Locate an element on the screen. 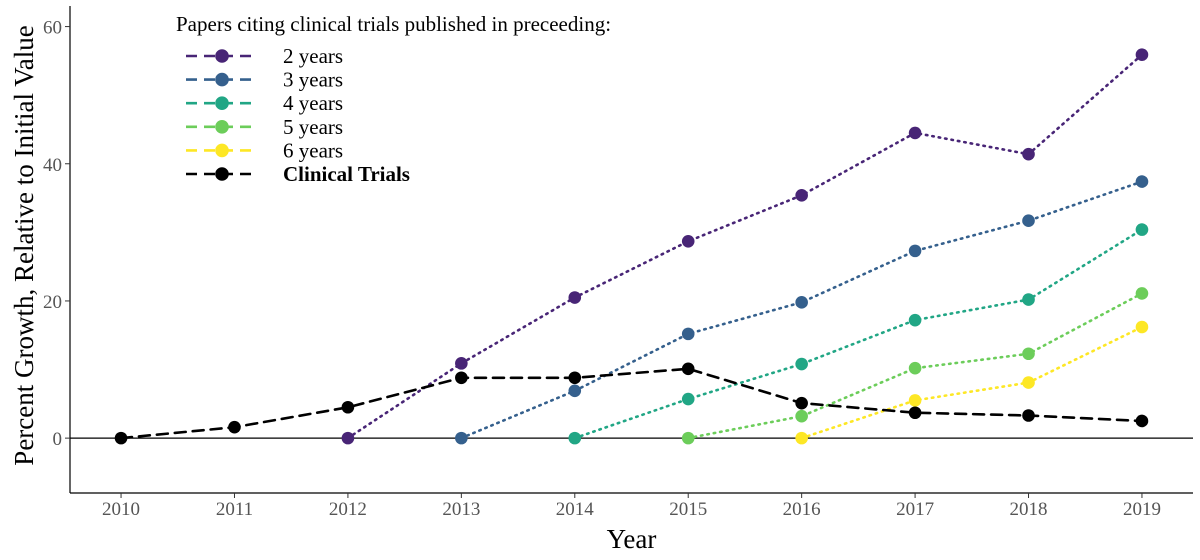  series-clinical-trials is located at coordinates (631, 403).